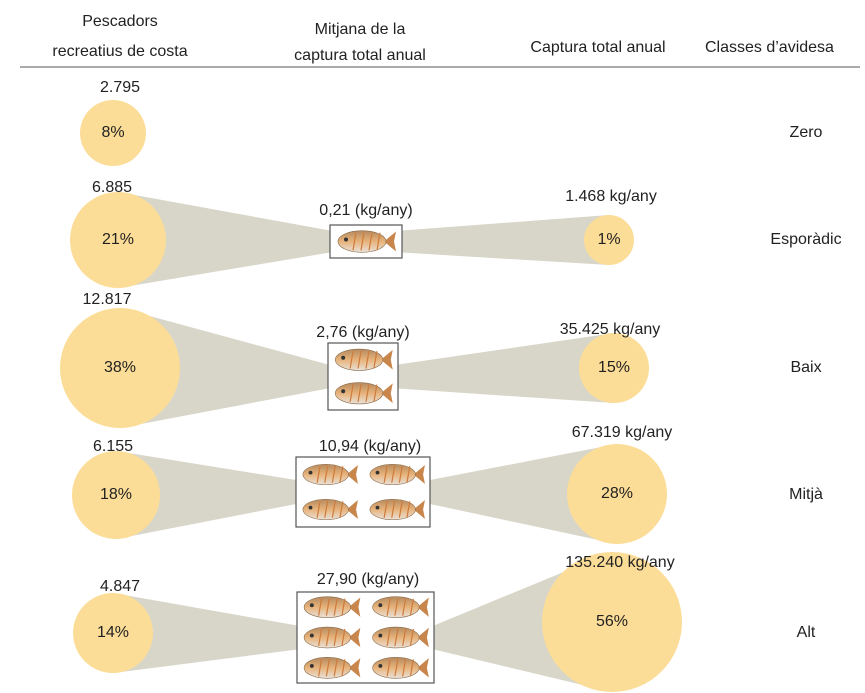 The image size is (865, 693). I want to click on catch-circle, so click(614, 368).